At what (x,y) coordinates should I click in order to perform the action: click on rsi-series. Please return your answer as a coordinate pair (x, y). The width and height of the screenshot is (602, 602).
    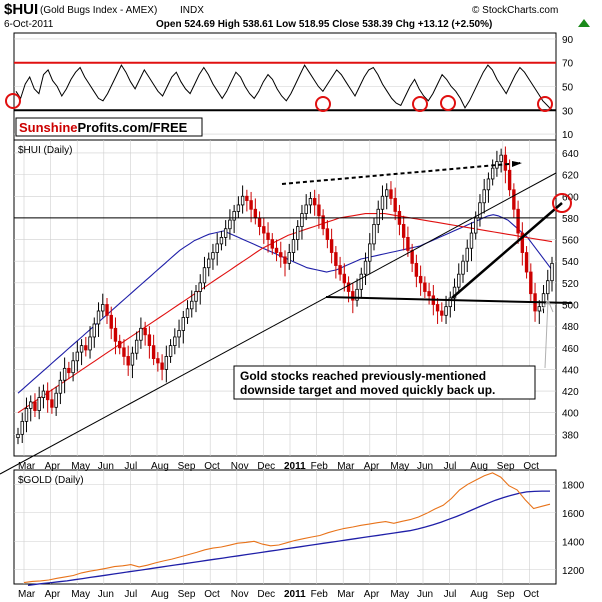
    Looking at the image, I should click on (284, 87).